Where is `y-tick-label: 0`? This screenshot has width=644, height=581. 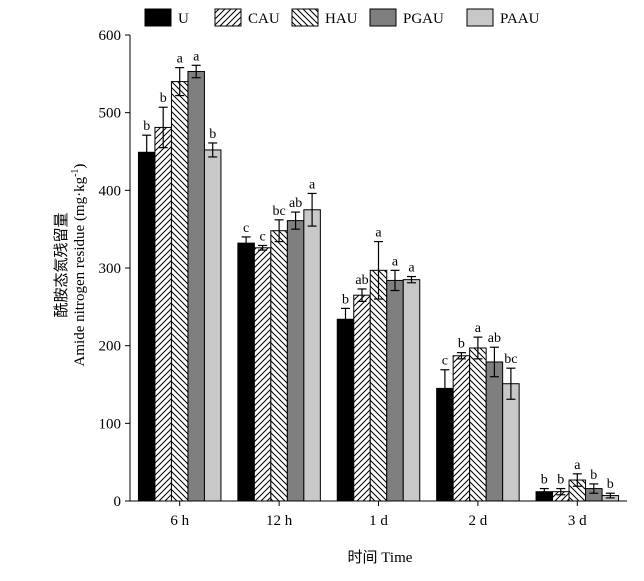
y-tick-label: 0 is located at coordinates (118, 502).